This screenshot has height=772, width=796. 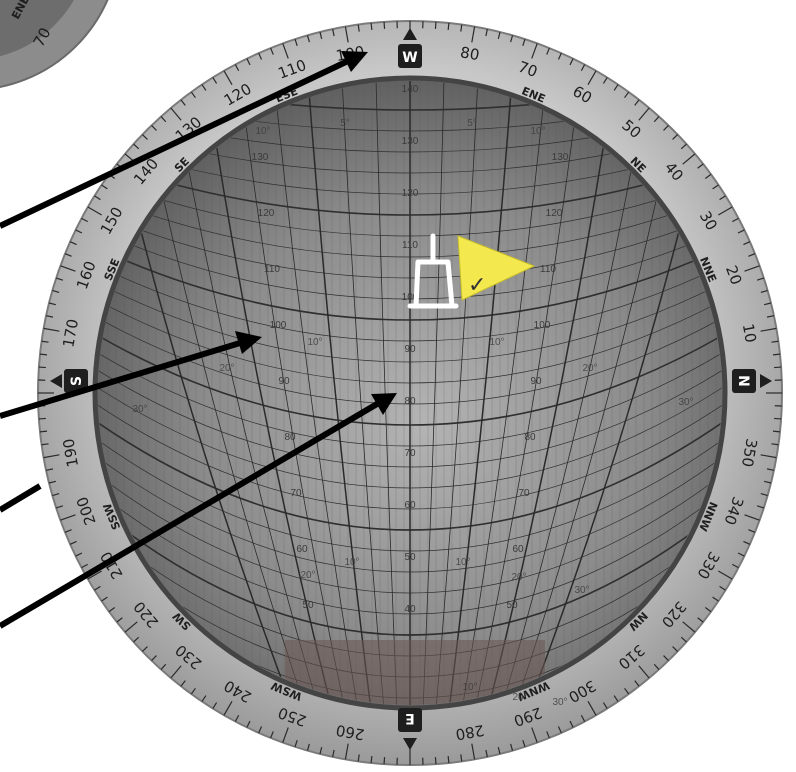 I want to click on grid-center-label: 70, so click(x=410, y=453).